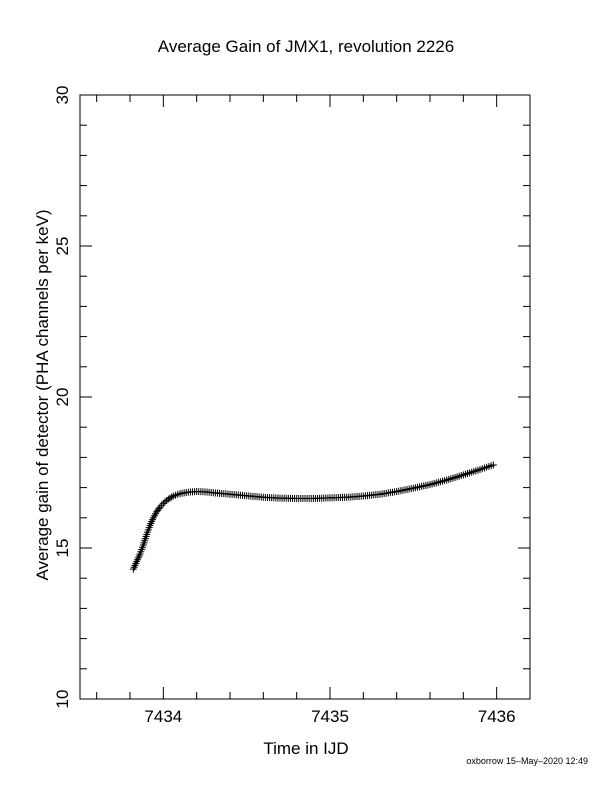 This screenshot has height=792, width=612. Describe the element at coordinates (62, 548) in the screenshot. I see `y-tick-label: 15` at that location.